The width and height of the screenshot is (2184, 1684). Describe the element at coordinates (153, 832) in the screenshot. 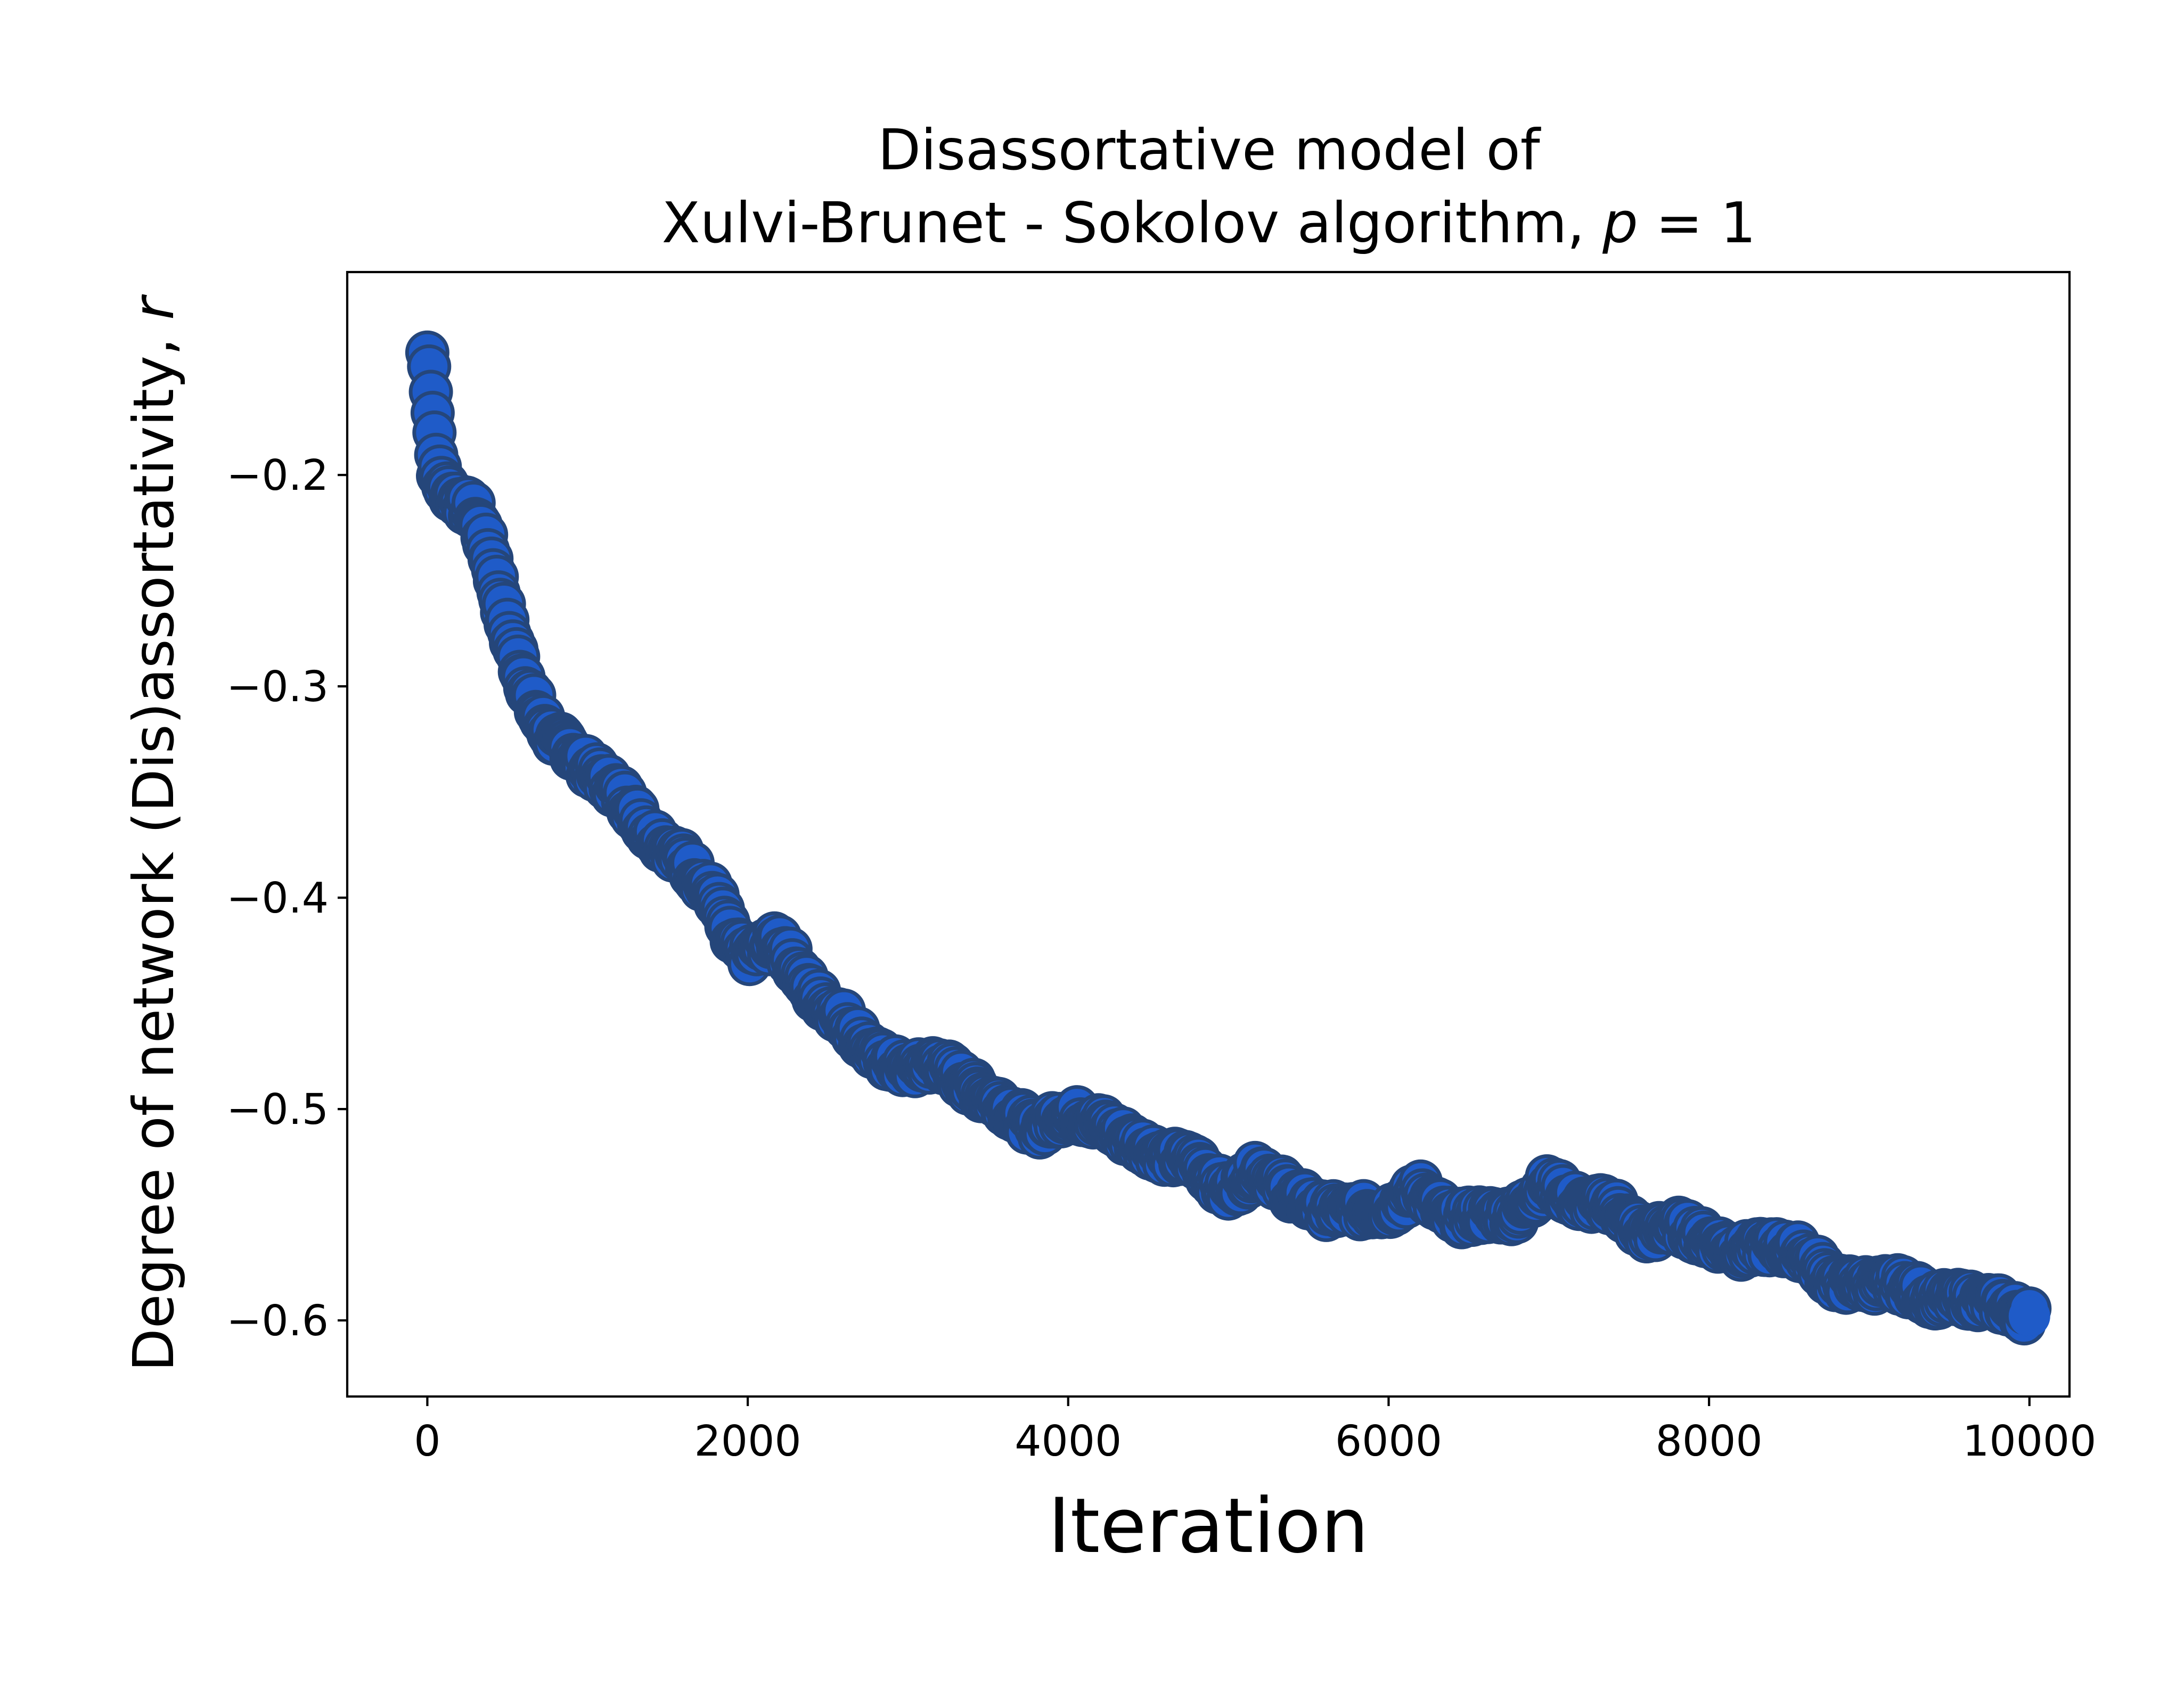

I see `y-axis-label: Degree of network (Dis)assortativity, r` at that location.